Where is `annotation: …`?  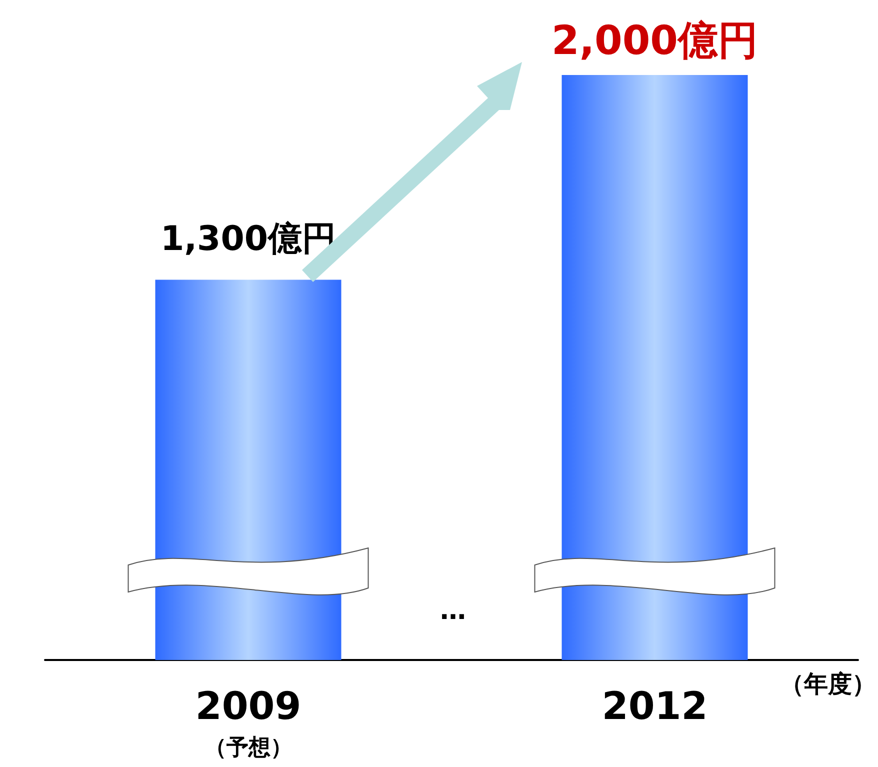 annotation: … is located at coordinates (453, 611).